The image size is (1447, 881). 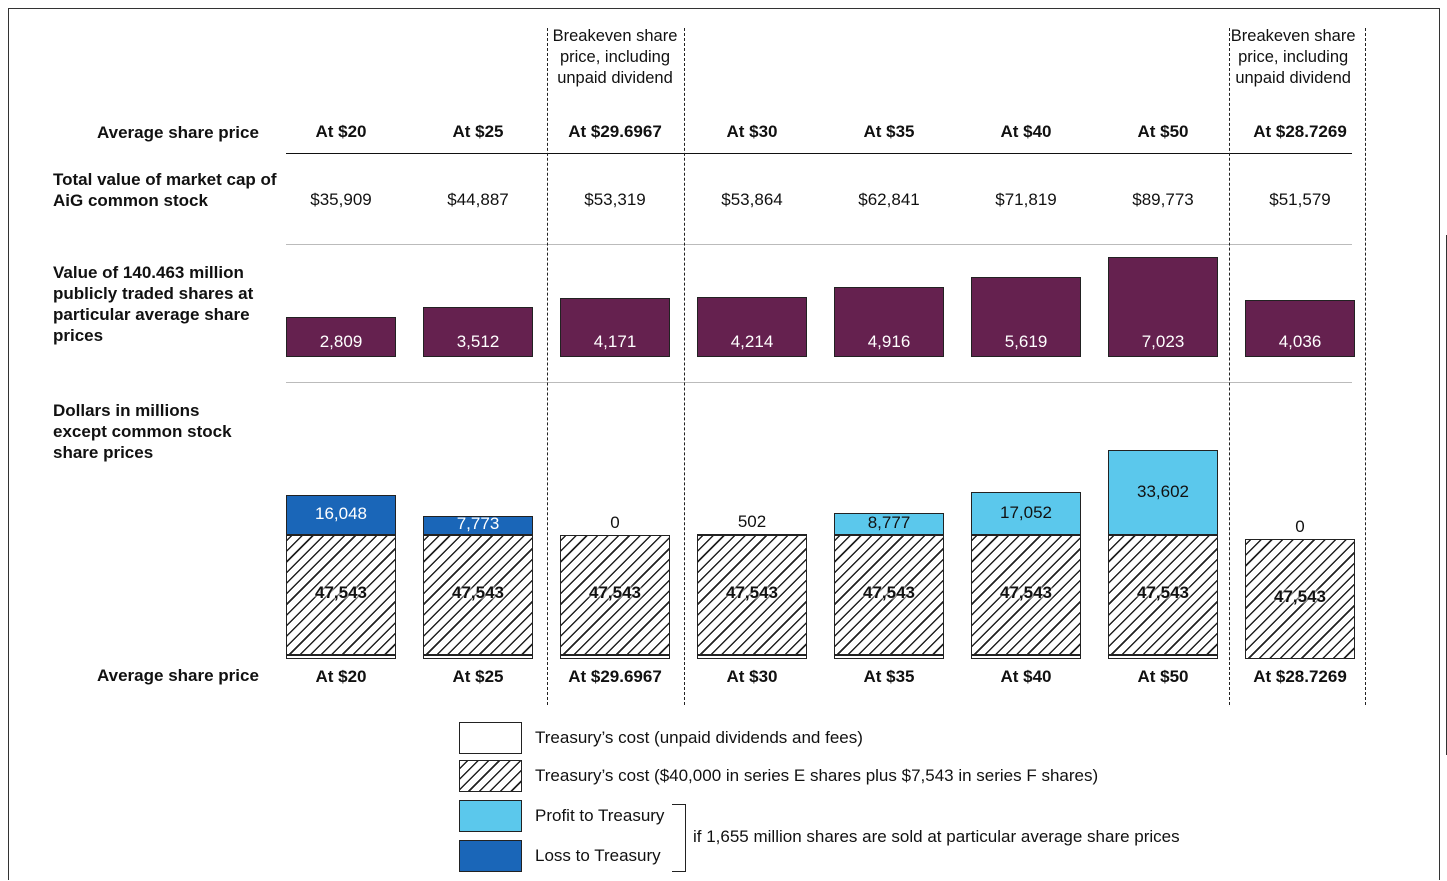 I want to click on public-shares-label: 2,809, so click(x=341, y=341).